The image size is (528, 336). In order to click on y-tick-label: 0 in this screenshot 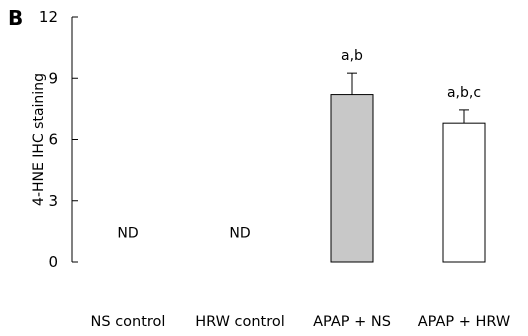, I will do `click(53, 262)`.